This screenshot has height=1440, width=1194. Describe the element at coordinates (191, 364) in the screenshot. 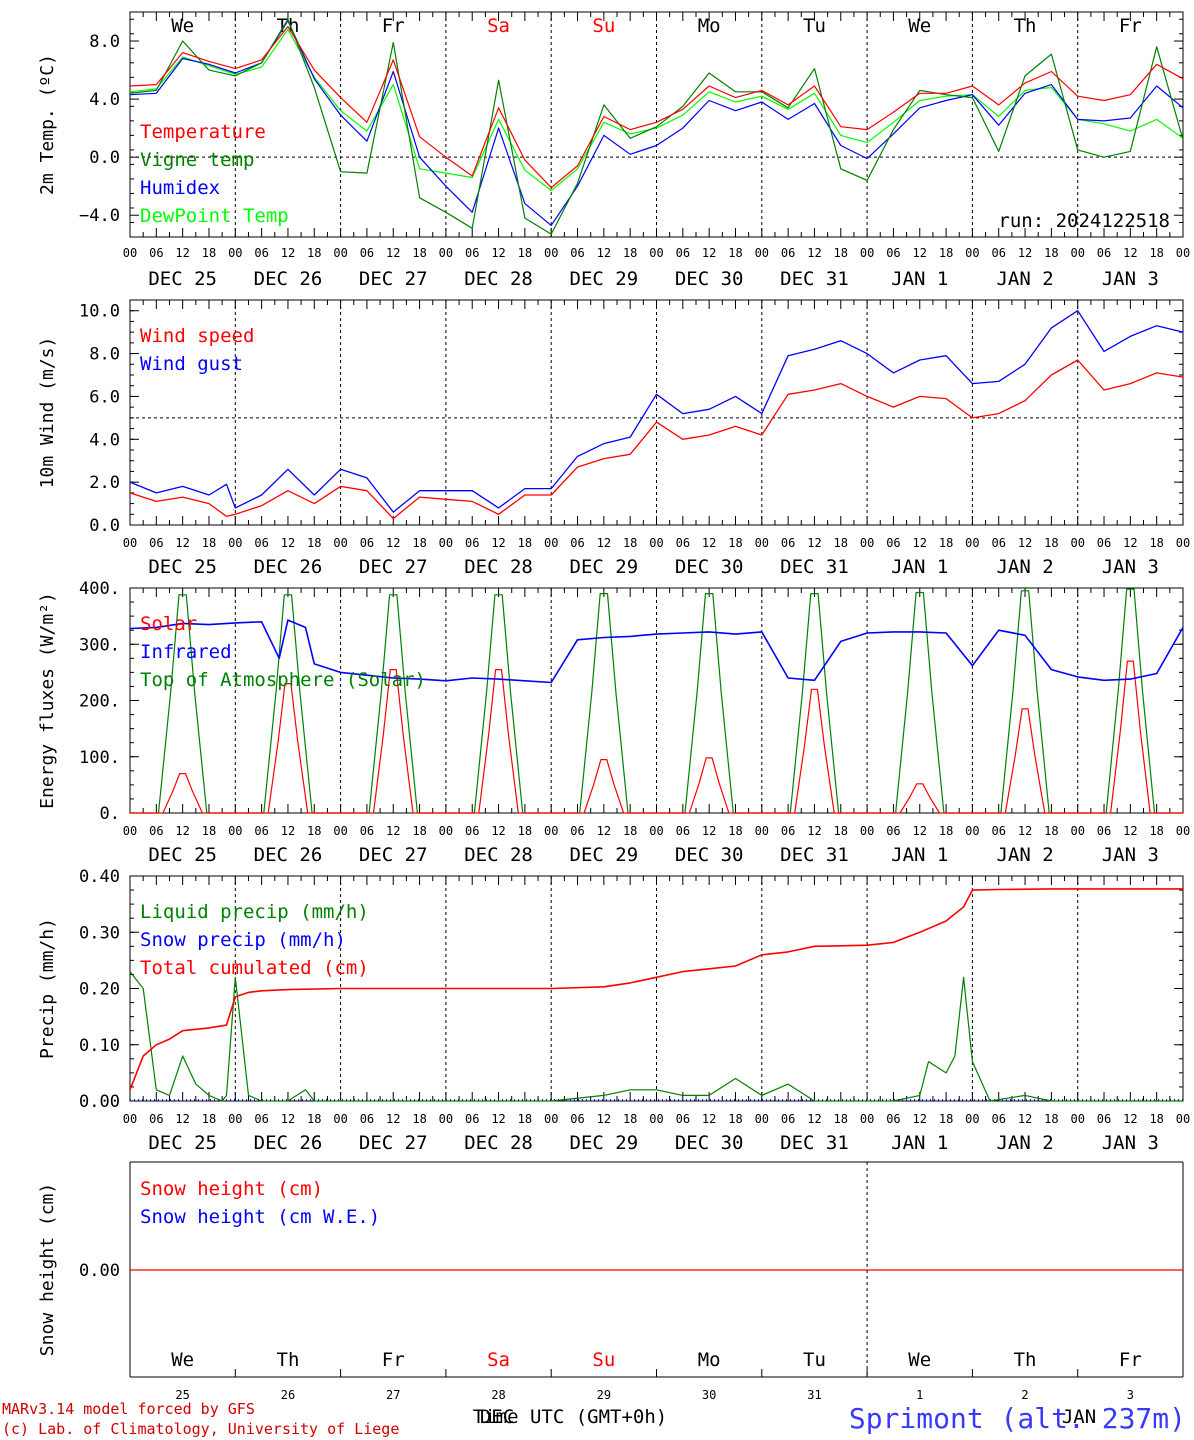

I see `legend-entry: Wind gust` at that location.